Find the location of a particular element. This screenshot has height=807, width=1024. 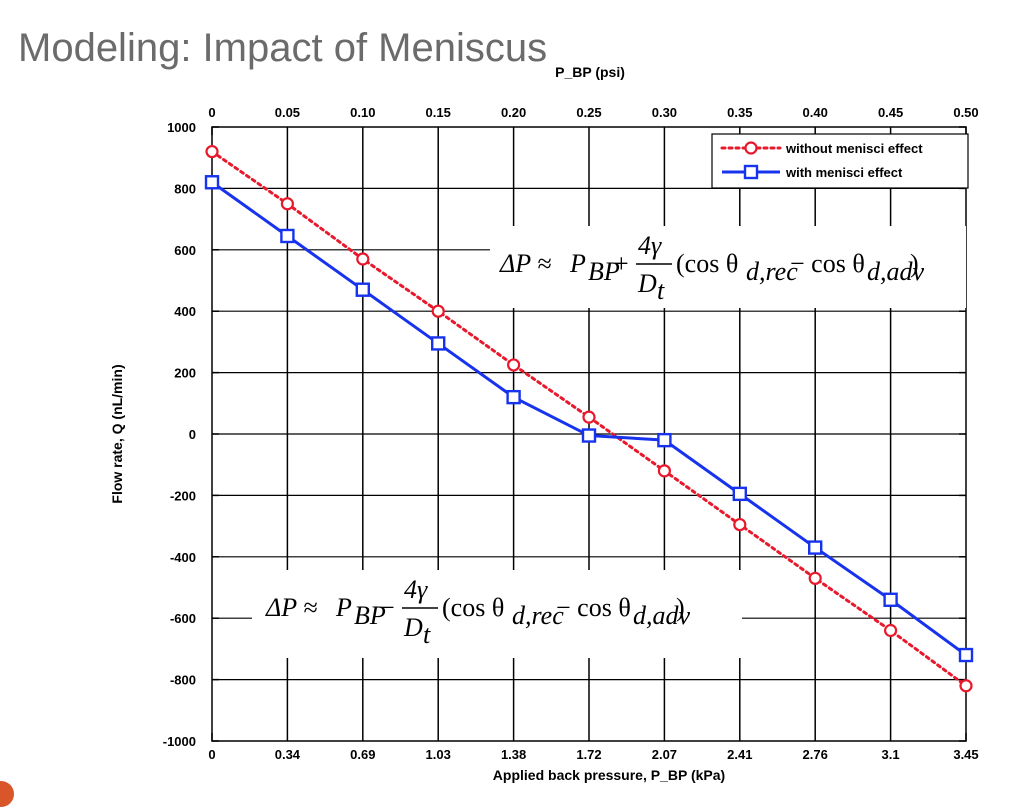

x-tick-label-psi: 0.25 is located at coordinates (588, 112).